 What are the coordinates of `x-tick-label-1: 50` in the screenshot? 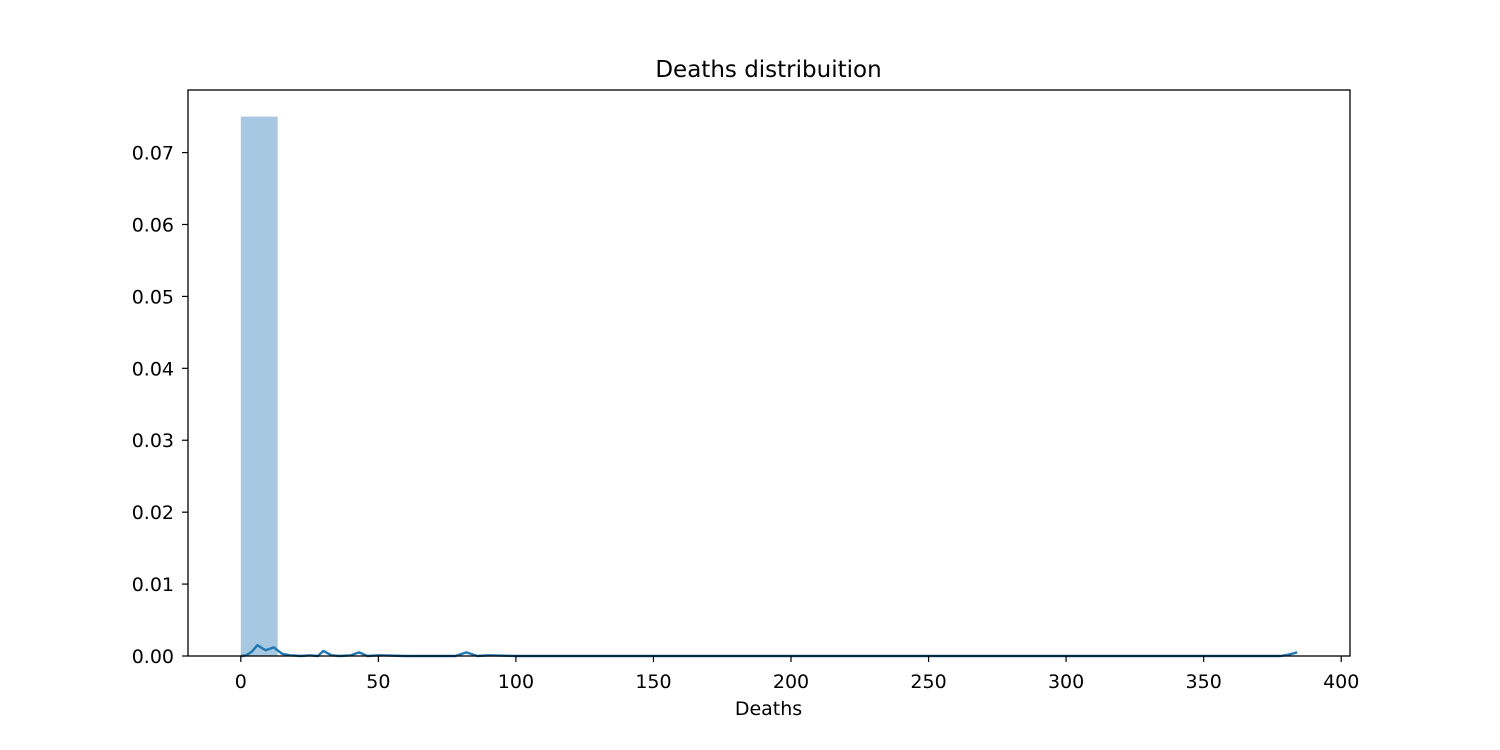 It's located at (378, 682).